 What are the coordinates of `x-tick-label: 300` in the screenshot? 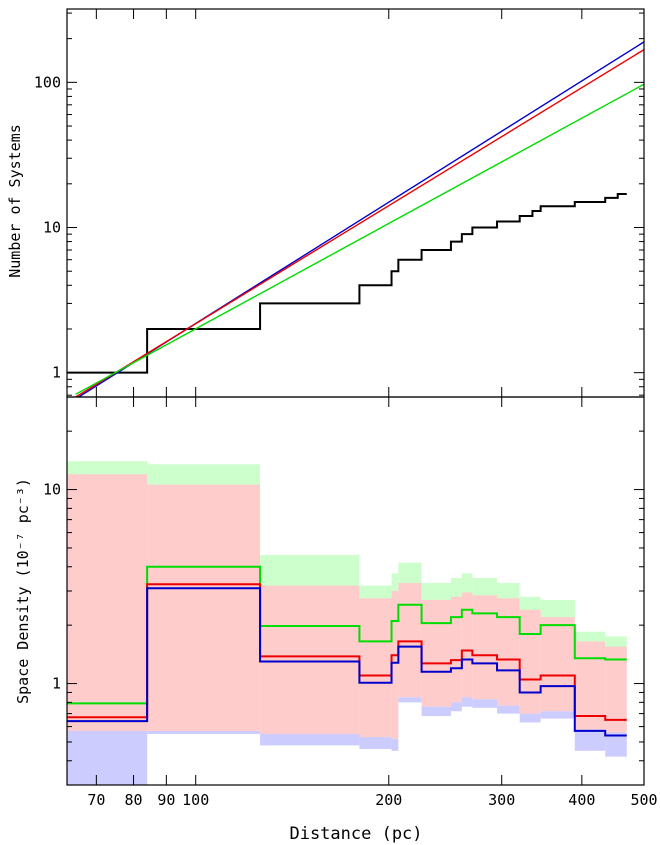 It's located at (501, 800).